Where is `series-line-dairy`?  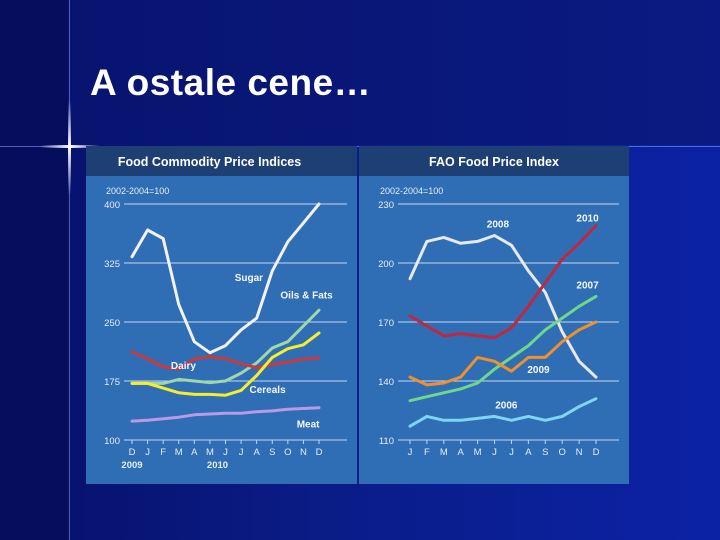 series-line-dairy is located at coordinates (225, 360).